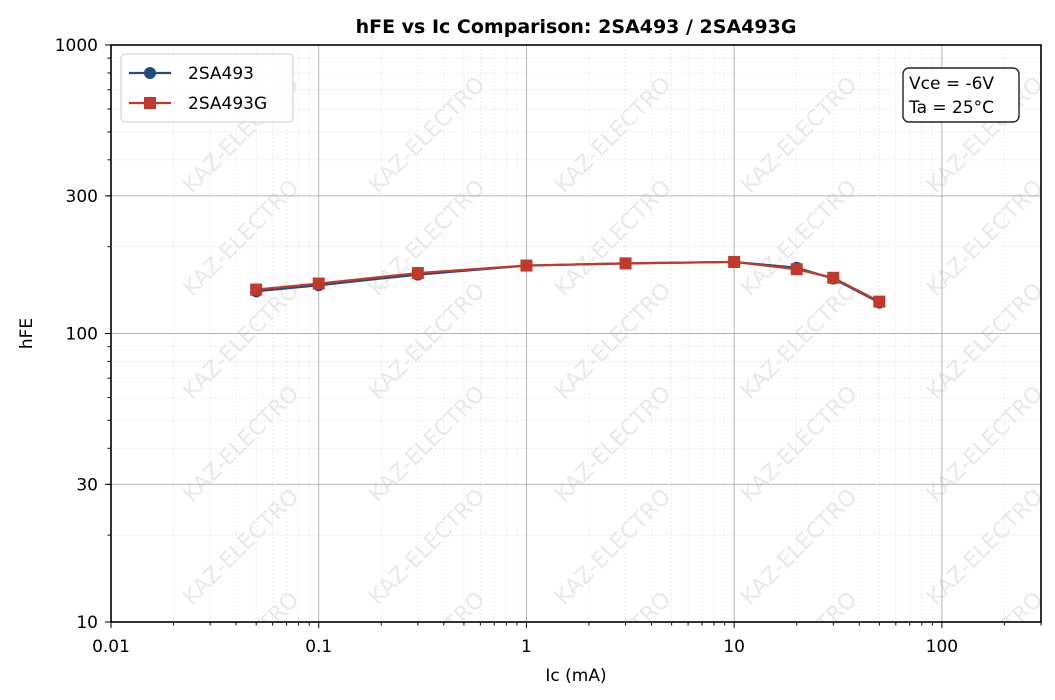 This screenshot has height=700, width=1055. What do you see at coordinates (576, 27) in the screenshot?
I see `chart-title: hFE vs Ic Comparison: 2SA493 / 2SA493G` at bounding box center [576, 27].